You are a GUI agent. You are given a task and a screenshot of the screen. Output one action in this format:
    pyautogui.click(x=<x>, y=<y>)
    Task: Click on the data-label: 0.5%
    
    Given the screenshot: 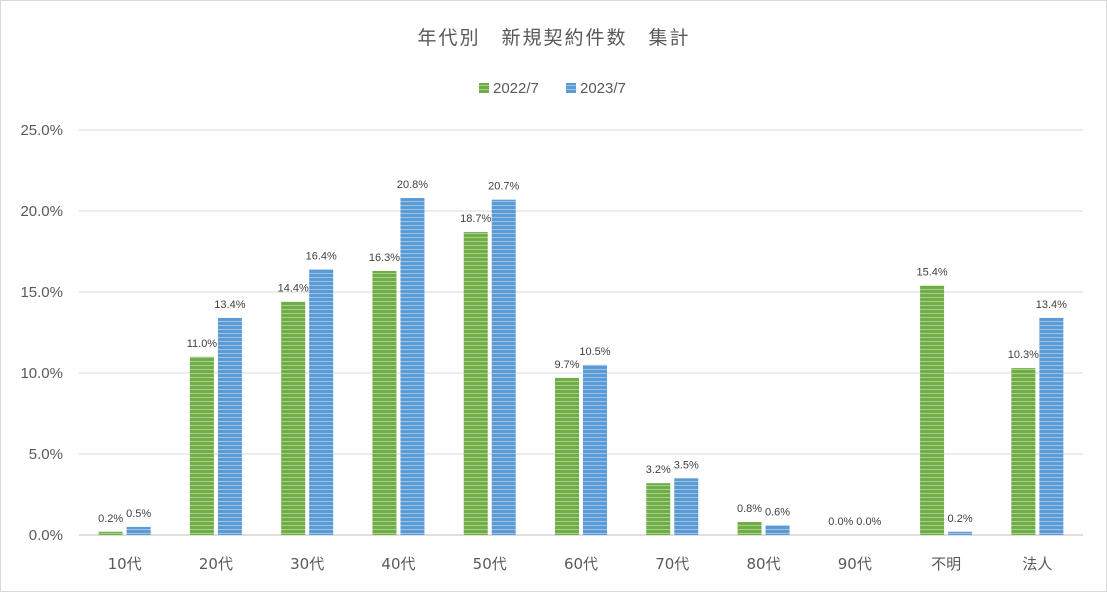 What is the action you would take?
    pyautogui.click(x=138, y=514)
    